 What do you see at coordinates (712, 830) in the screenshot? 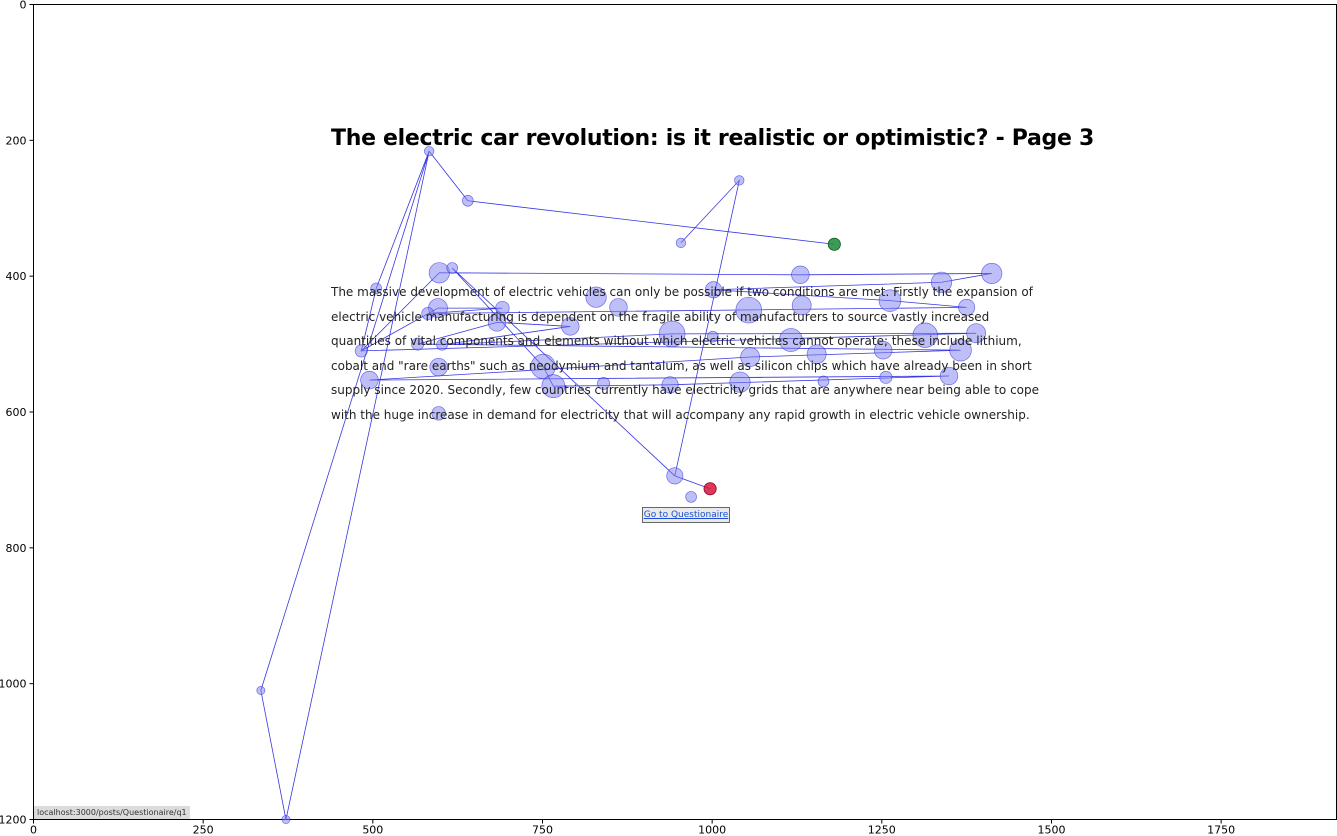
I see `x-tick-label-4: 1000` at bounding box center [712, 830].